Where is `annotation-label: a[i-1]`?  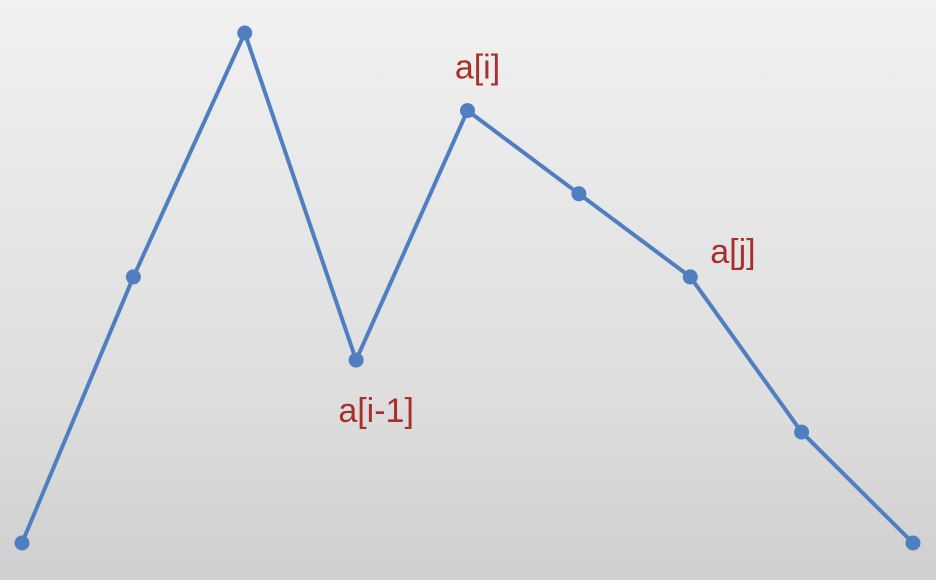
annotation-label: a[i-1] is located at coordinates (376, 411).